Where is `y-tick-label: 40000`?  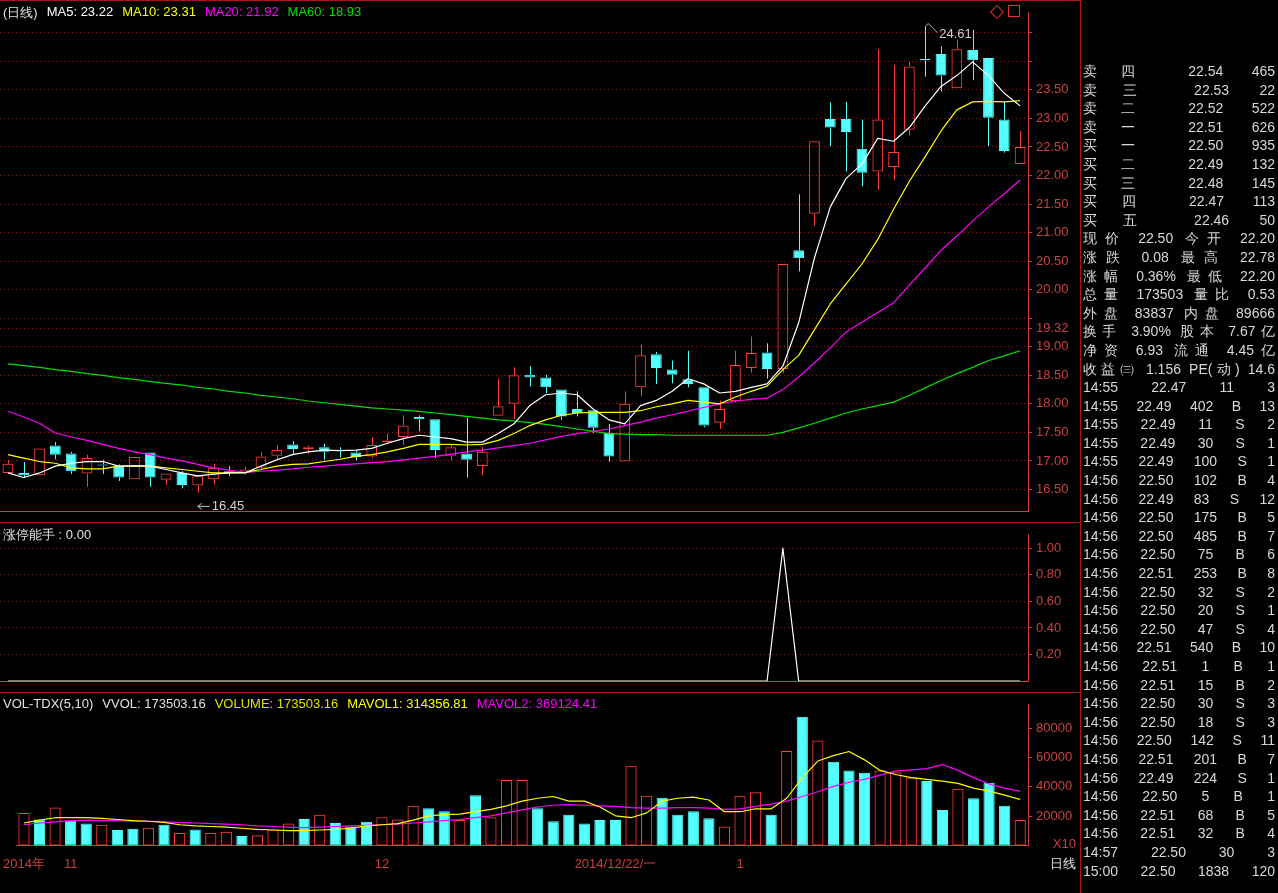 y-tick-label: 40000 is located at coordinates (1054, 786).